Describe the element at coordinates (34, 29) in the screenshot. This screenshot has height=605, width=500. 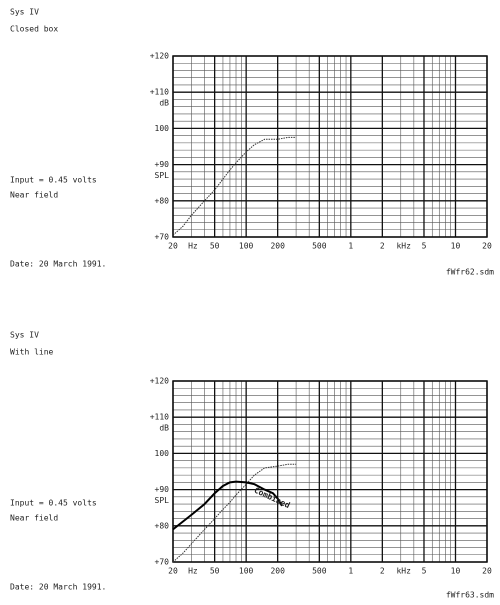
I see `subtitle: Closed box` at that location.